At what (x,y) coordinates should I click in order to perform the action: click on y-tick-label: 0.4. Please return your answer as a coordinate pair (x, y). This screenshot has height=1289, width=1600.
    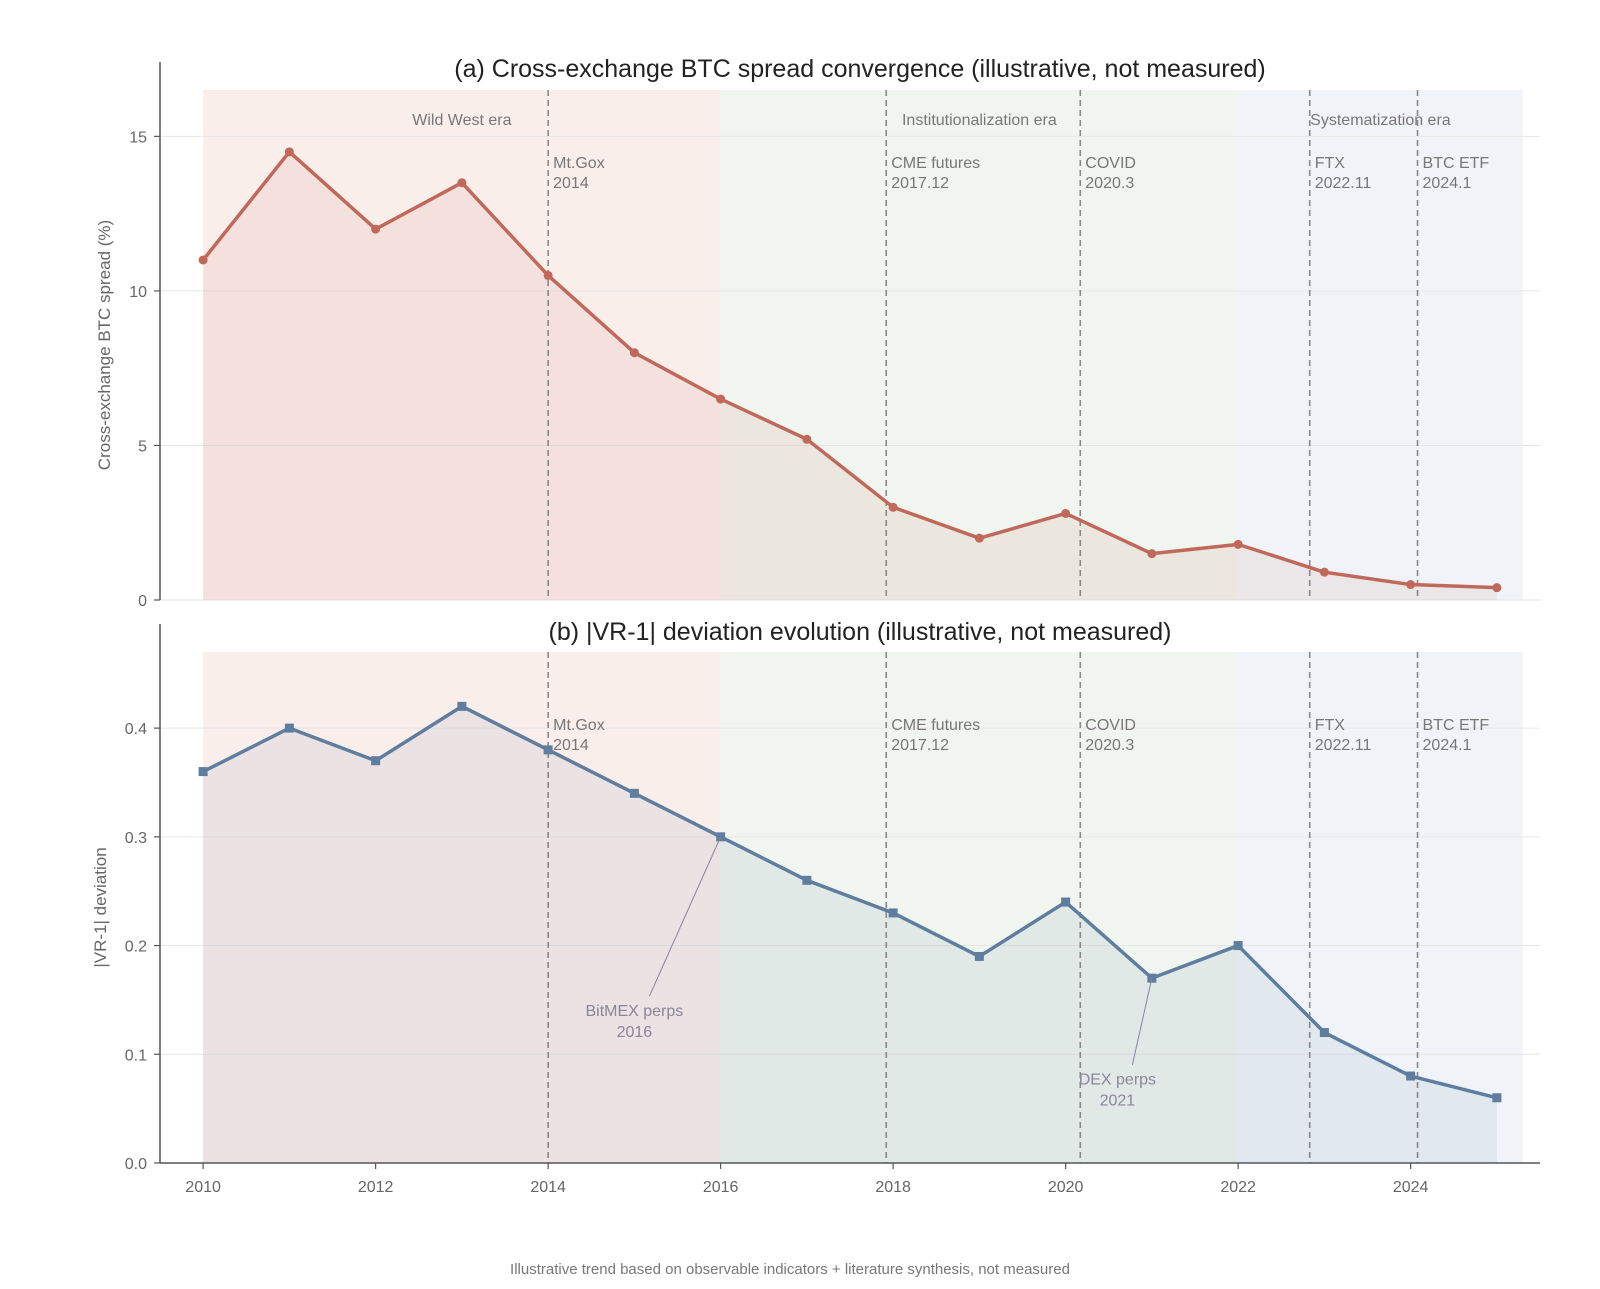
    Looking at the image, I should click on (136, 729).